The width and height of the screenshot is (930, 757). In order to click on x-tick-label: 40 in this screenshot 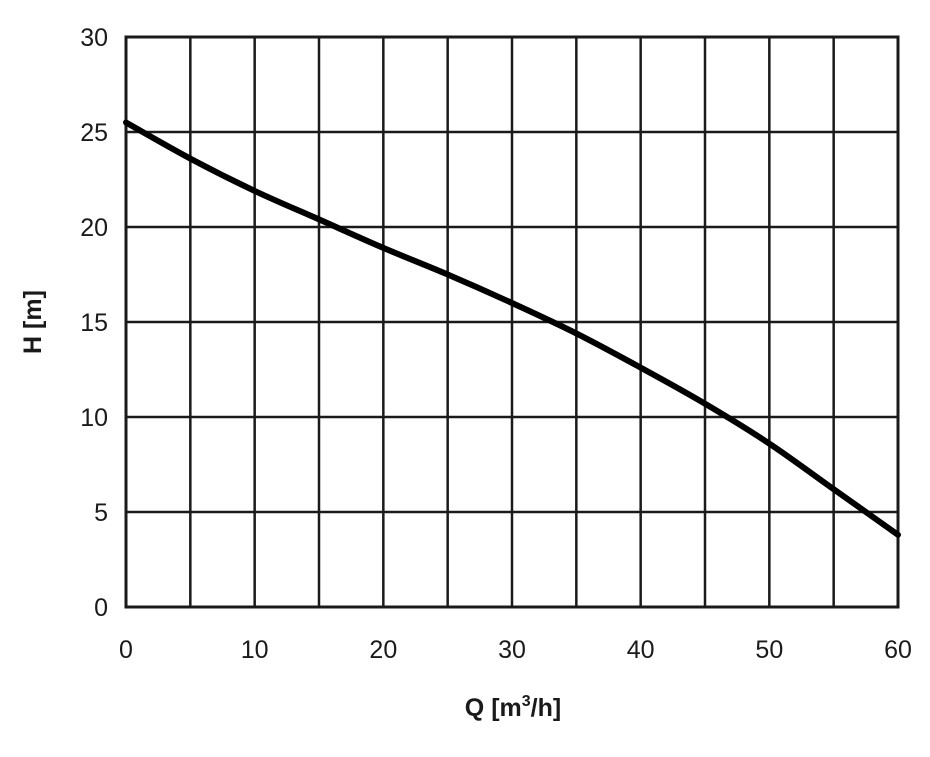, I will do `click(641, 650)`.